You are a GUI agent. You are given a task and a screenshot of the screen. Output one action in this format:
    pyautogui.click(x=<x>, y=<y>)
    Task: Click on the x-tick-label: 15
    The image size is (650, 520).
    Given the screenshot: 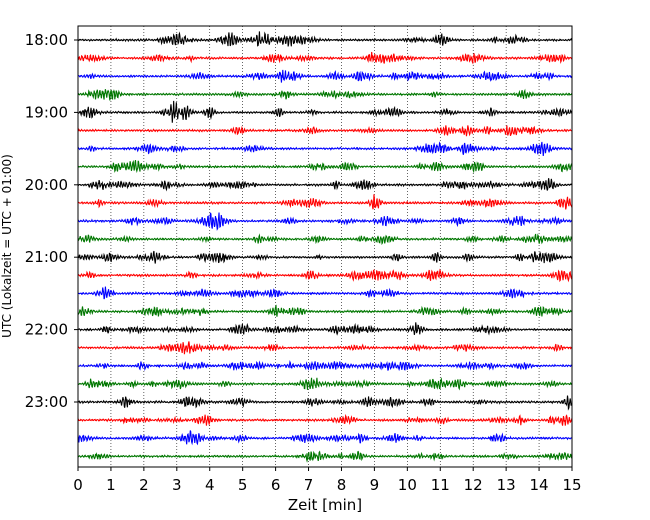 What is the action you would take?
    pyautogui.click(x=571, y=485)
    